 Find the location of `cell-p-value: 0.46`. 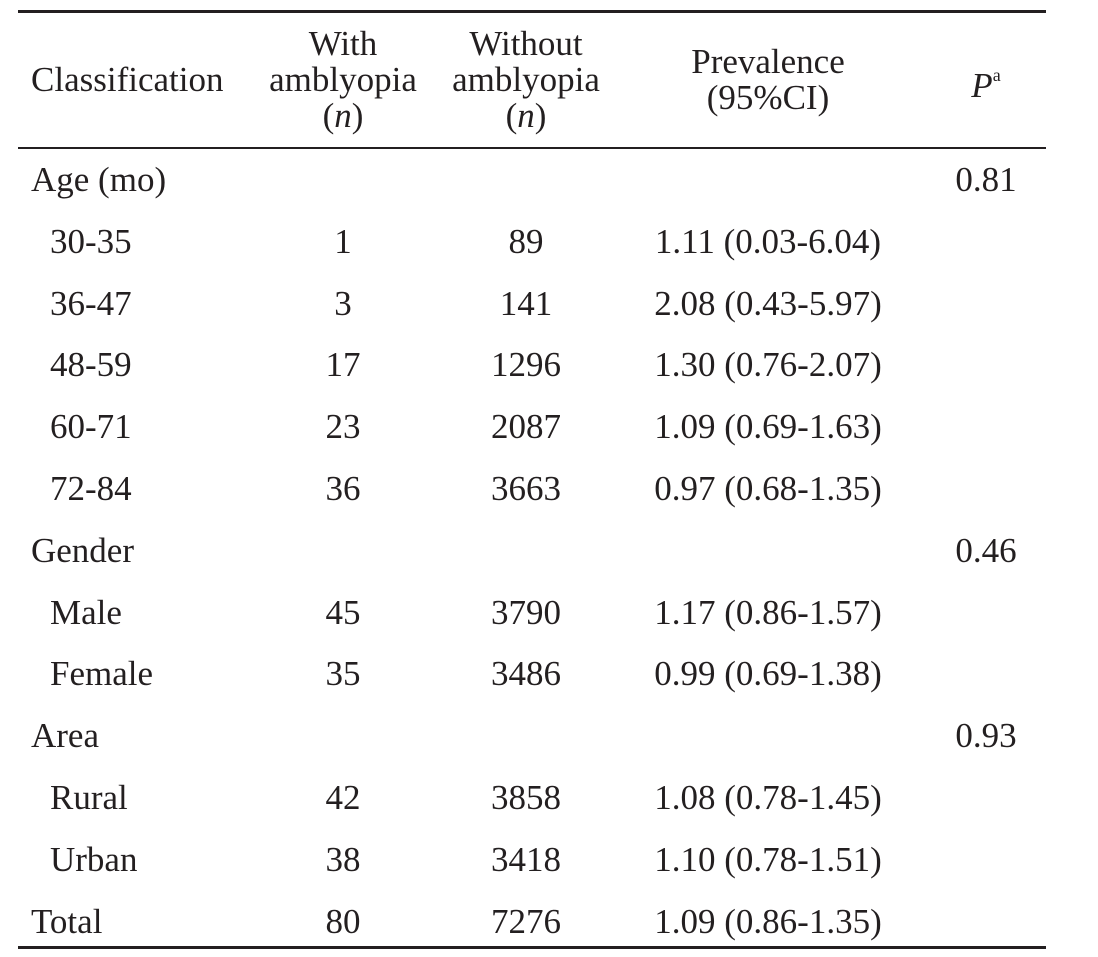

cell-p-value: 0.46 is located at coordinates (986, 550).